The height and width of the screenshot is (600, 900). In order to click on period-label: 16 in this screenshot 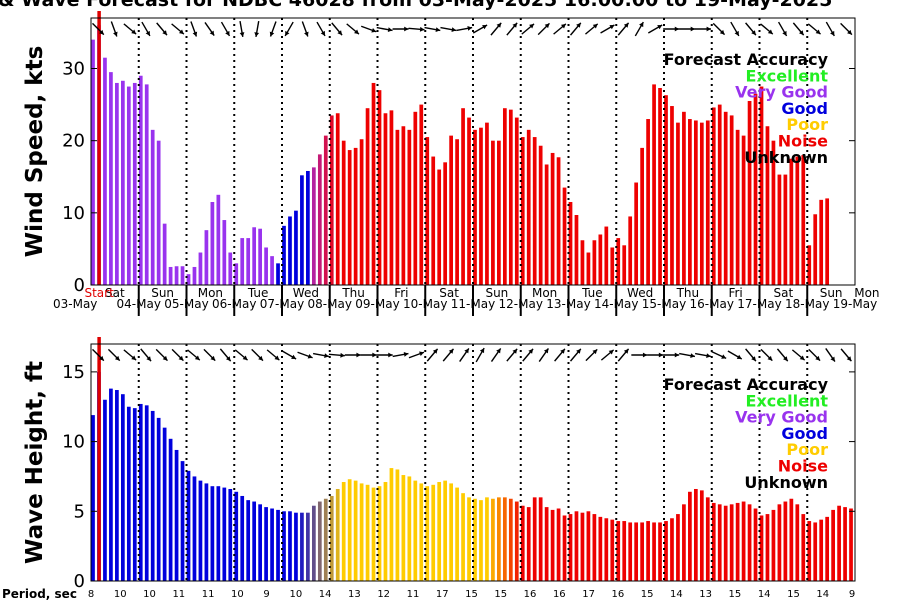, I will do `click(559, 594)`.